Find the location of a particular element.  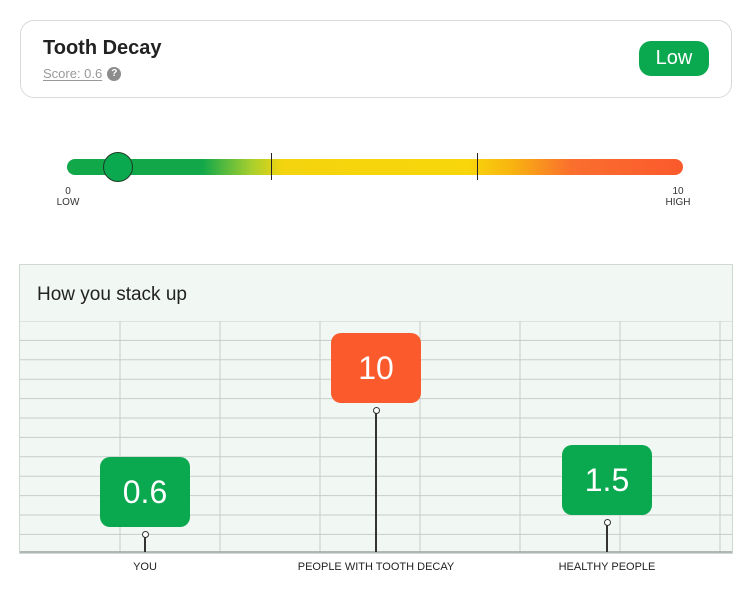

question-icon: ? is located at coordinates (114, 73).